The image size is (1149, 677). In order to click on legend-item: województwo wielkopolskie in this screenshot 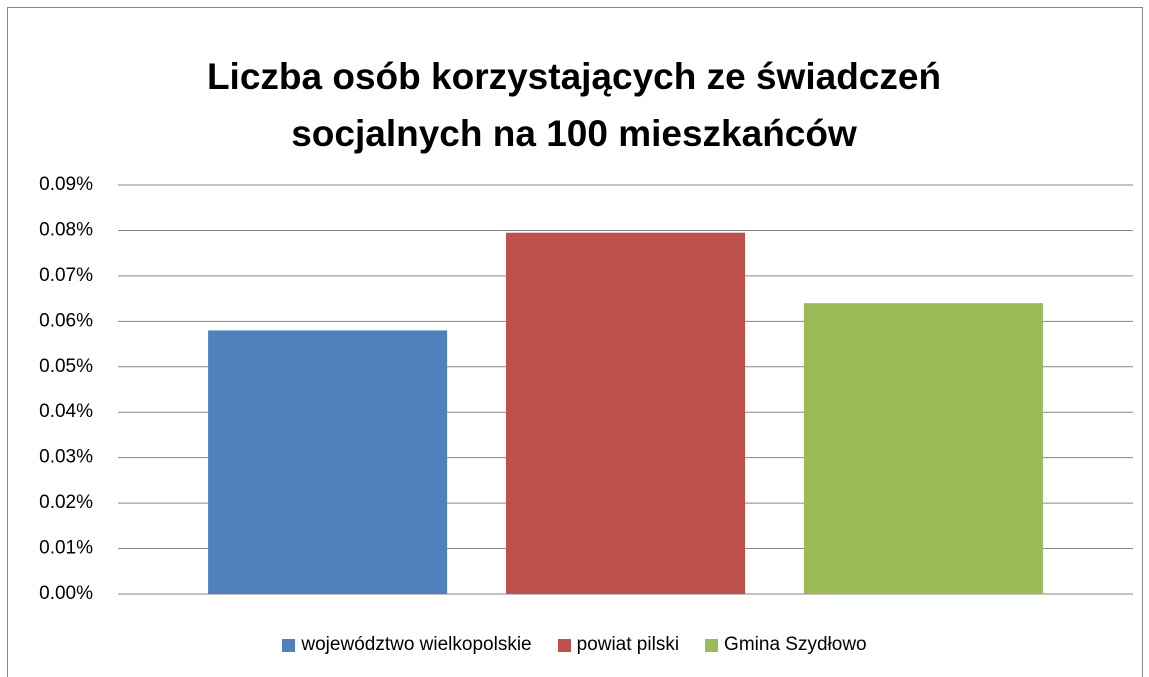, I will do `click(407, 645)`.